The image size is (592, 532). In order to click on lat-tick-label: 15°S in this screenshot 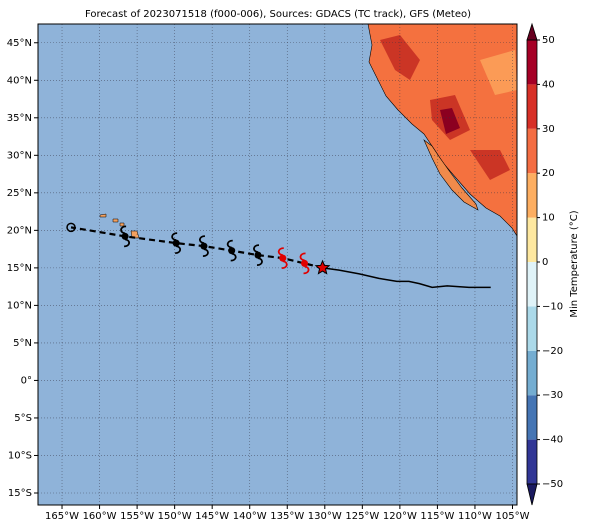, I will do `click(20, 493)`.